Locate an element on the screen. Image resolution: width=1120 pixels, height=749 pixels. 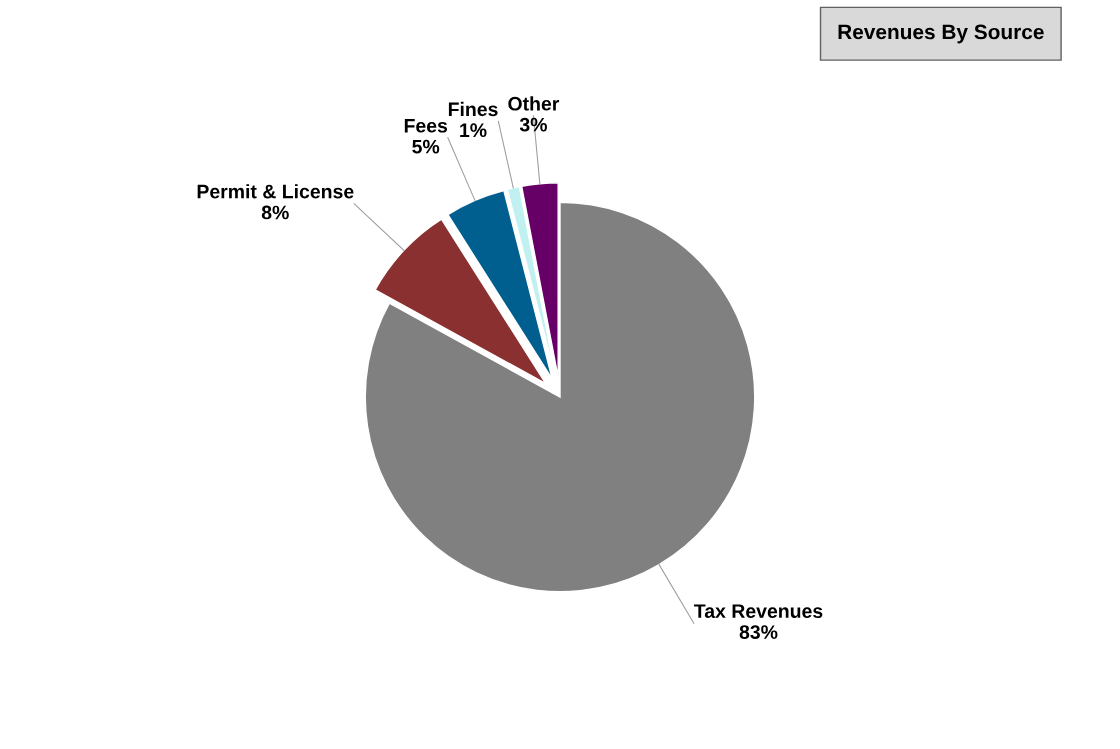
slice-label: Other is located at coordinates (534, 103).